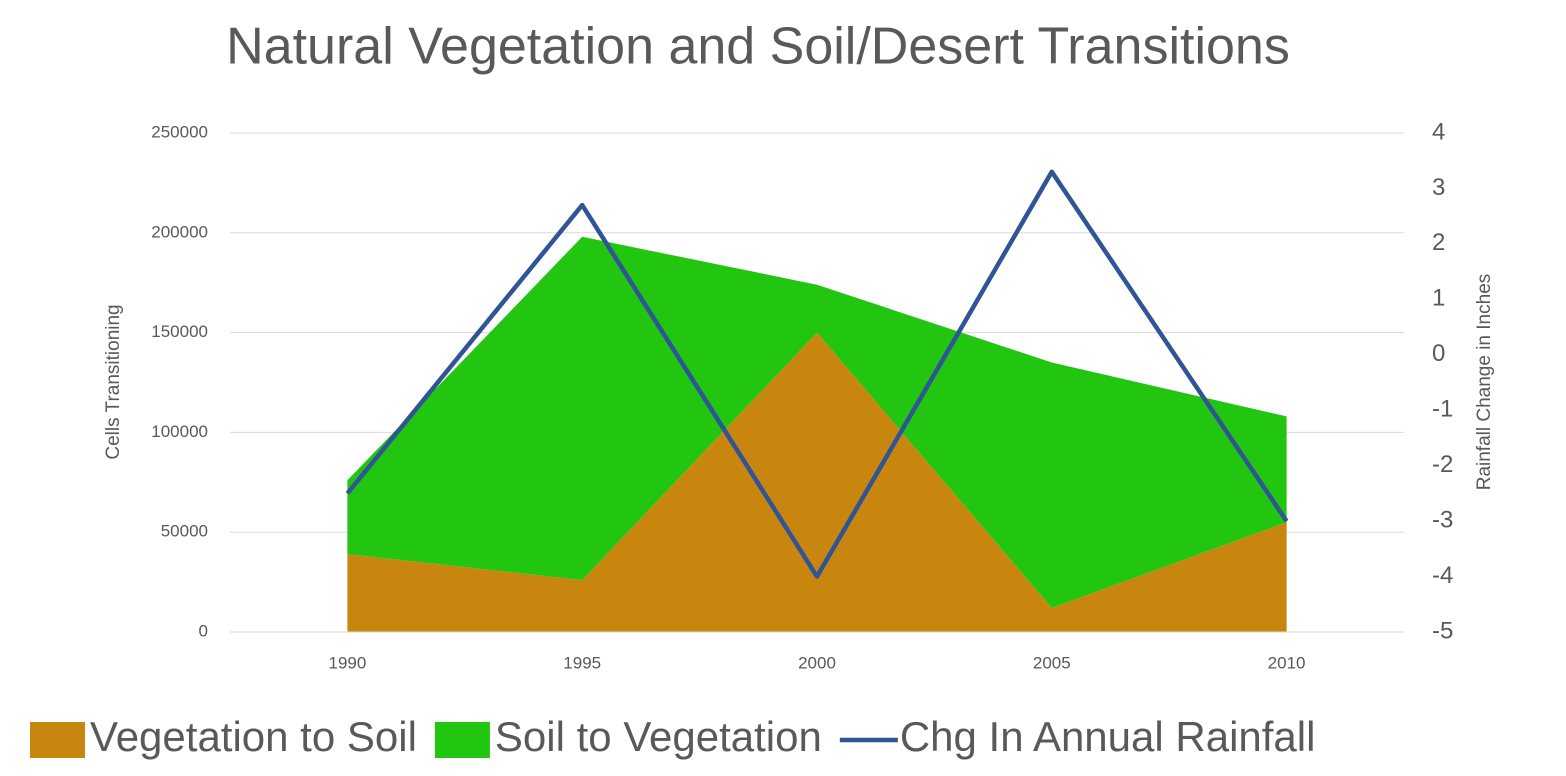 This screenshot has height=776, width=1566. Describe the element at coordinates (1438, 131) in the screenshot. I see `y2-tick-label: 4` at that location.